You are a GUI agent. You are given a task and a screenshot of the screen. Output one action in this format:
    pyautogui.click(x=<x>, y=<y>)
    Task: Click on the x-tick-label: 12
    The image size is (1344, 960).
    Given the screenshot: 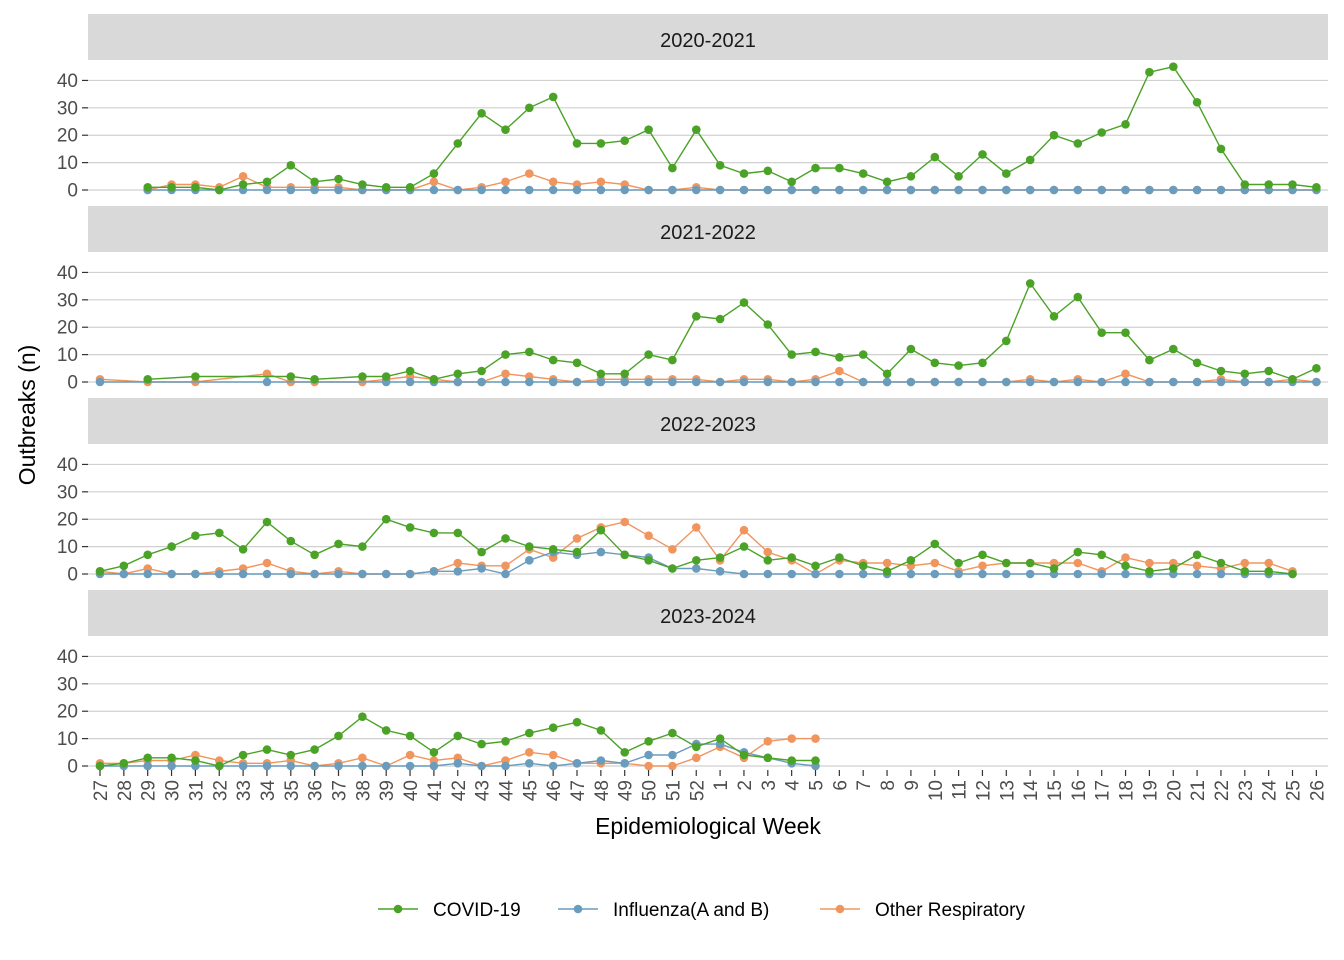 What is the action you would take?
    pyautogui.click(x=983, y=790)
    